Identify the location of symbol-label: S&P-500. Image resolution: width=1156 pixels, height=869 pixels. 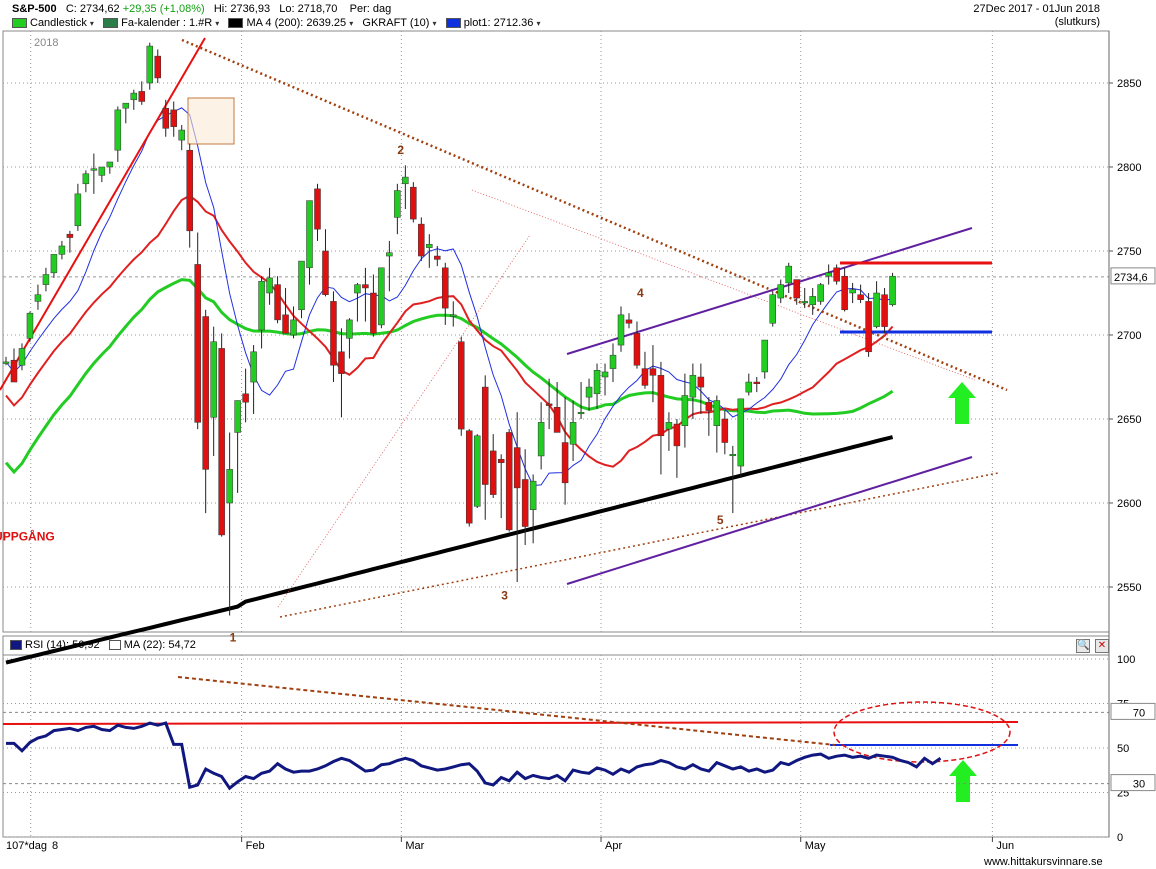
(34, 9).